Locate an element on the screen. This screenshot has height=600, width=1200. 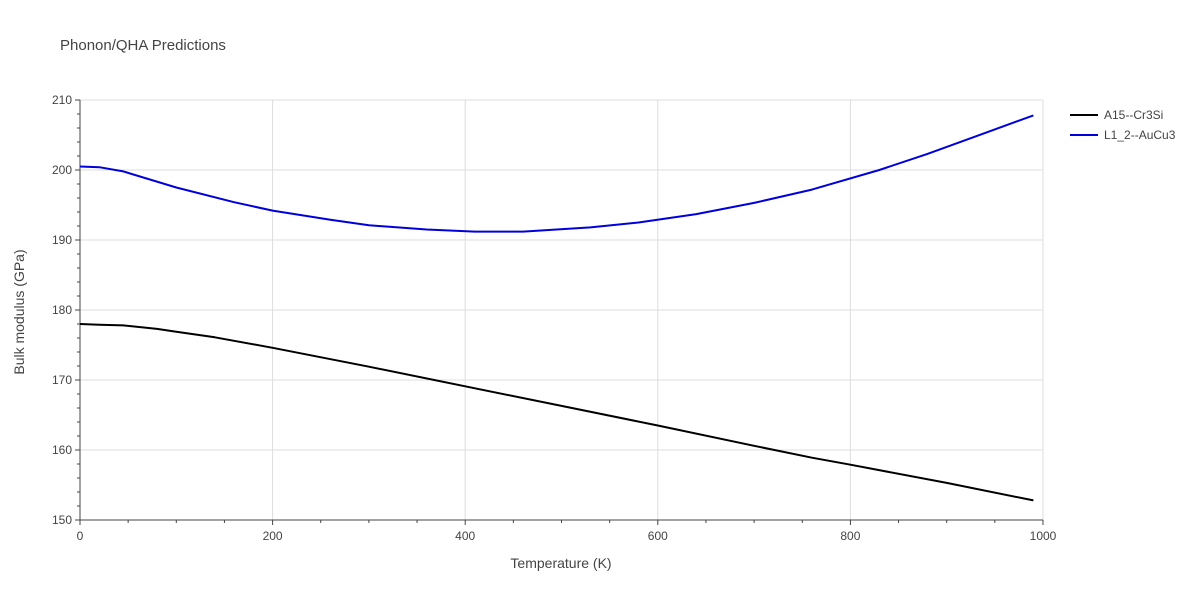
legend-label: L1_2--AuCu3 is located at coordinates (1140, 135).